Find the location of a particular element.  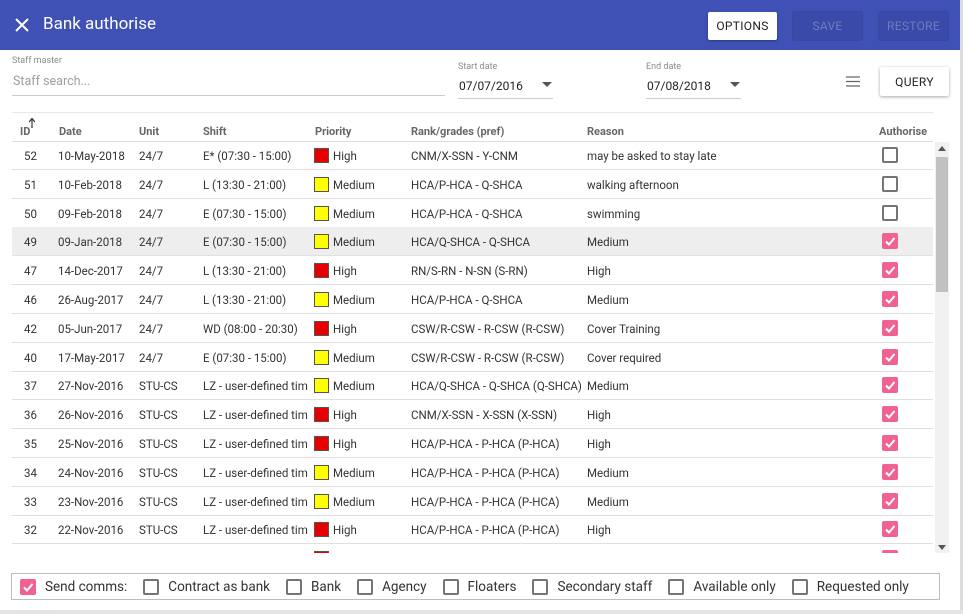

reason-cell: swimming is located at coordinates (614, 213).